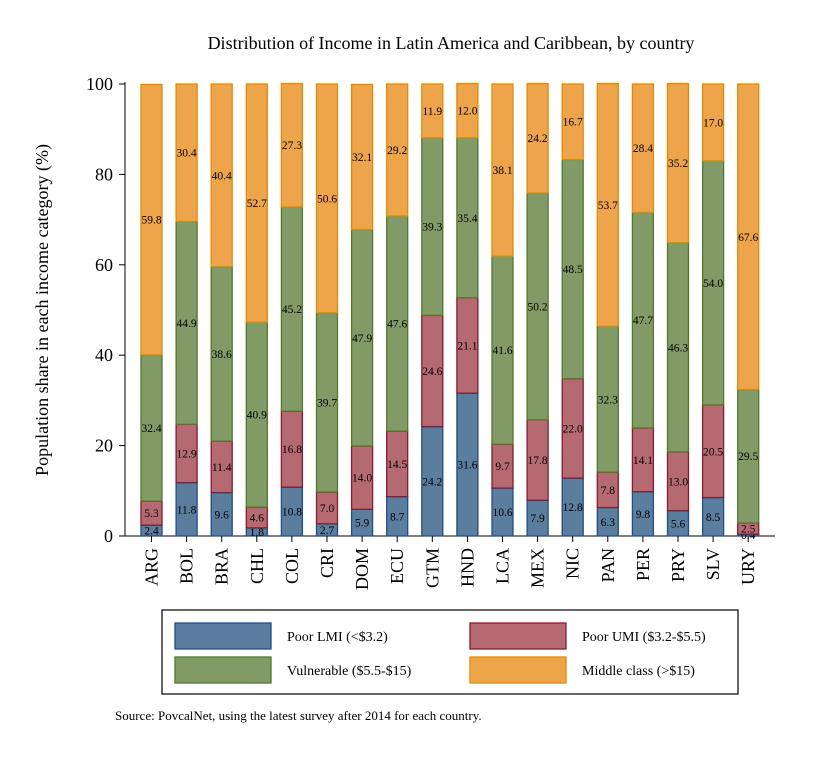 The width and height of the screenshot is (819, 761). Describe the element at coordinates (467, 219) in the screenshot. I see `data-label: 35.4` at that location.